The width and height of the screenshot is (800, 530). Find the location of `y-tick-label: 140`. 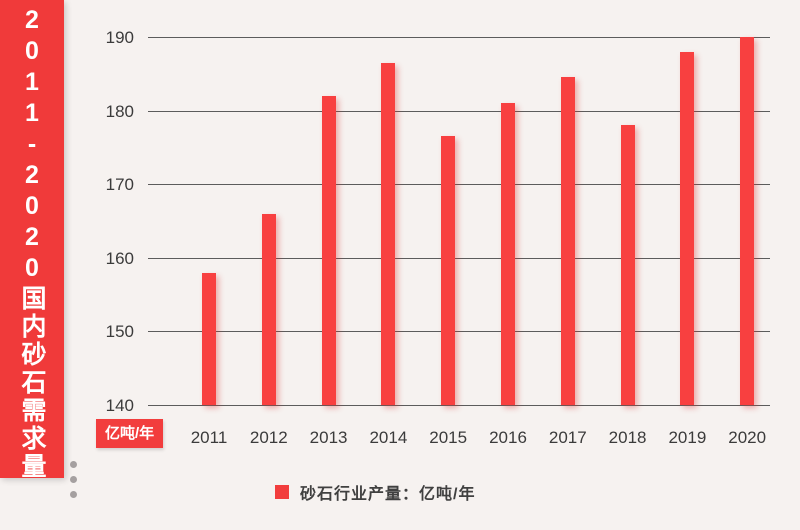

y-tick-label: 140 is located at coordinates (119, 405).